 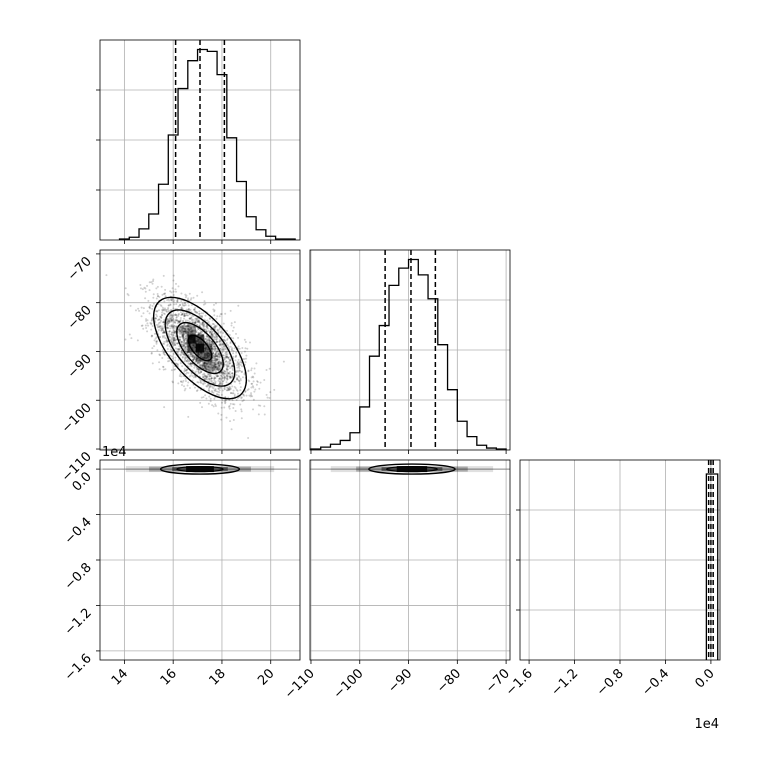 What do you see at coordinates (80, 318) in the screenshot?
I see `y-tick-label-1-3: −80` at bounding box center [80, 318].